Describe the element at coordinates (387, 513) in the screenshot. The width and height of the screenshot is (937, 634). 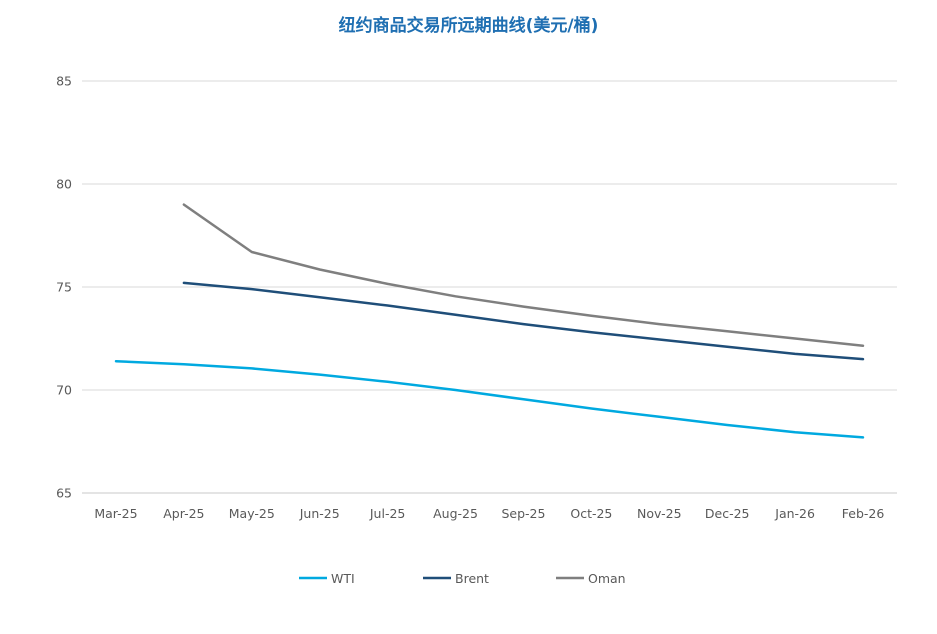
I see `x-tick-label: Jul-25` at that location.